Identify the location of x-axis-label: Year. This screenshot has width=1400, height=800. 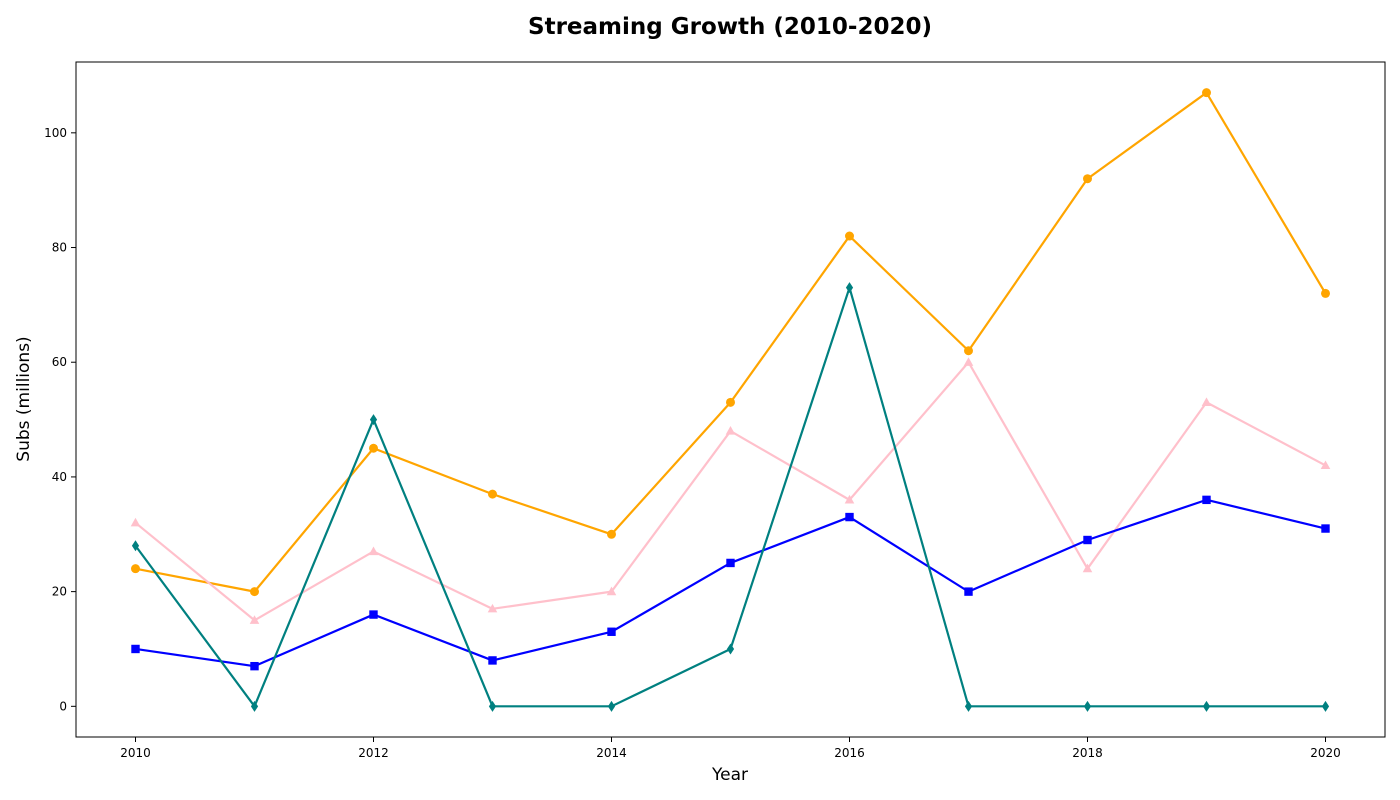
(729, 775).